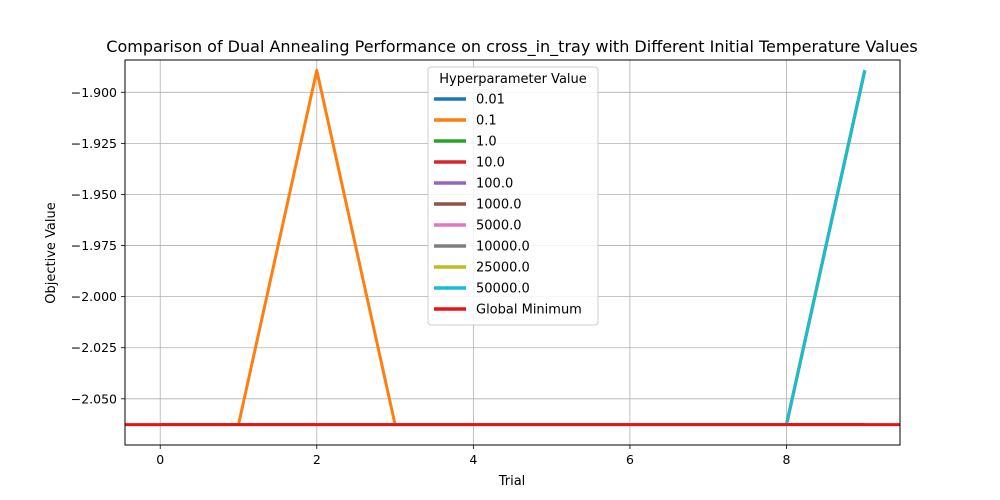 The width and height of the screenshot is (1000, 500). I want to click on legend-label: 25000.0, so click(503, 268).